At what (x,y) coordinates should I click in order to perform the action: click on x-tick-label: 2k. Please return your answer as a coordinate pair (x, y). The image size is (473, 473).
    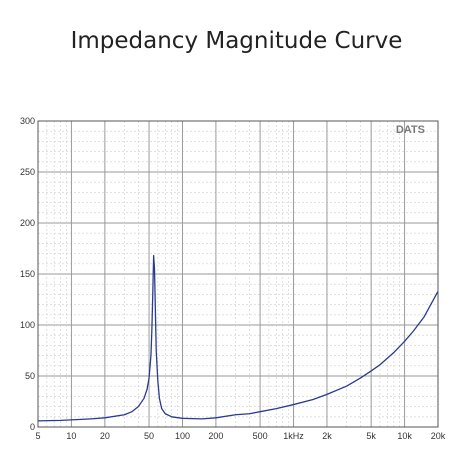
    Looking at the image, I should click on (327, 436).